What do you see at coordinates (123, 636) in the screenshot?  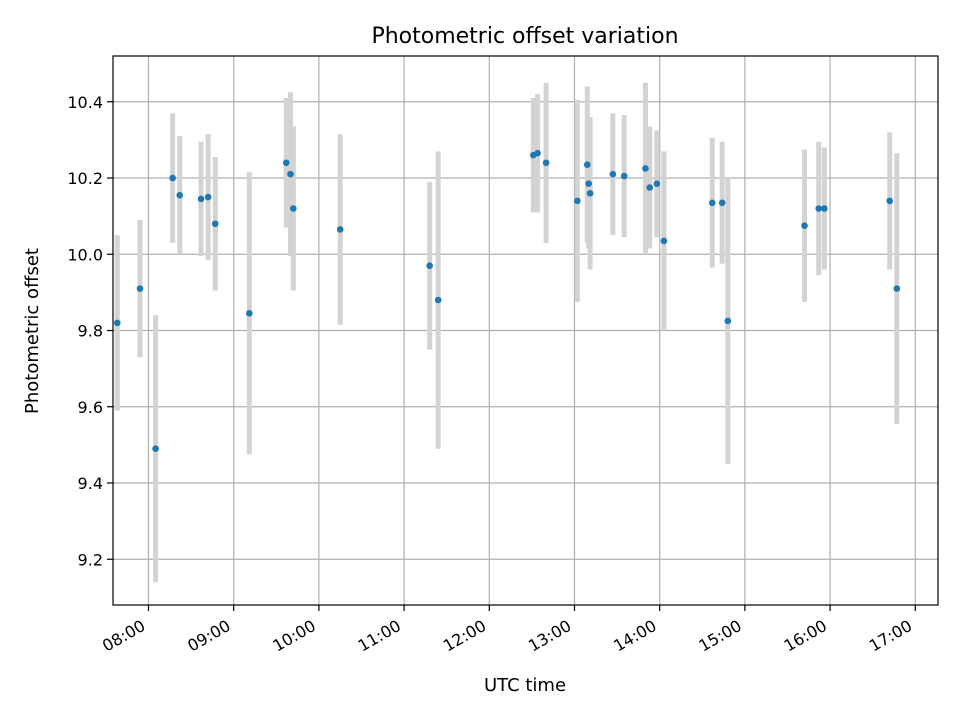 I see `x-tick-label: 08:00` at bounding box center [123, 636].